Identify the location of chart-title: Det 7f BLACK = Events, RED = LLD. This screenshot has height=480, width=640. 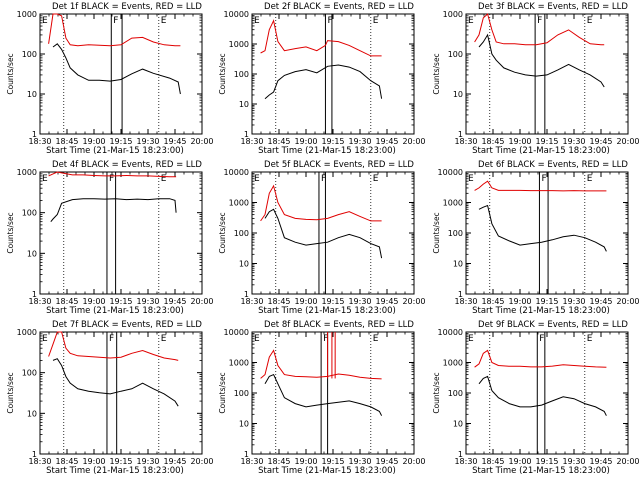
(127, 325).